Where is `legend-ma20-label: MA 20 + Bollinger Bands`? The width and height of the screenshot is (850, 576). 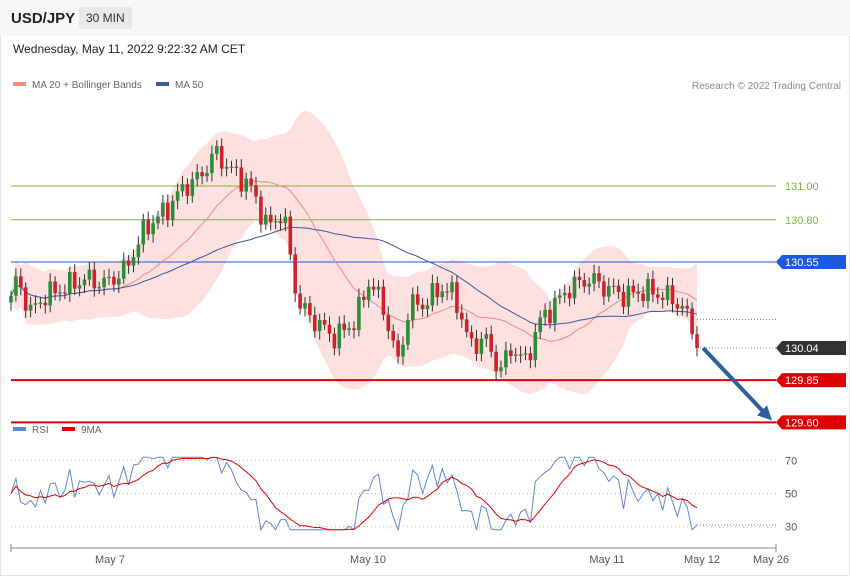 legend-ma20-label: MA 20 + Bollinger Bands is located at coordinates (87, 85).